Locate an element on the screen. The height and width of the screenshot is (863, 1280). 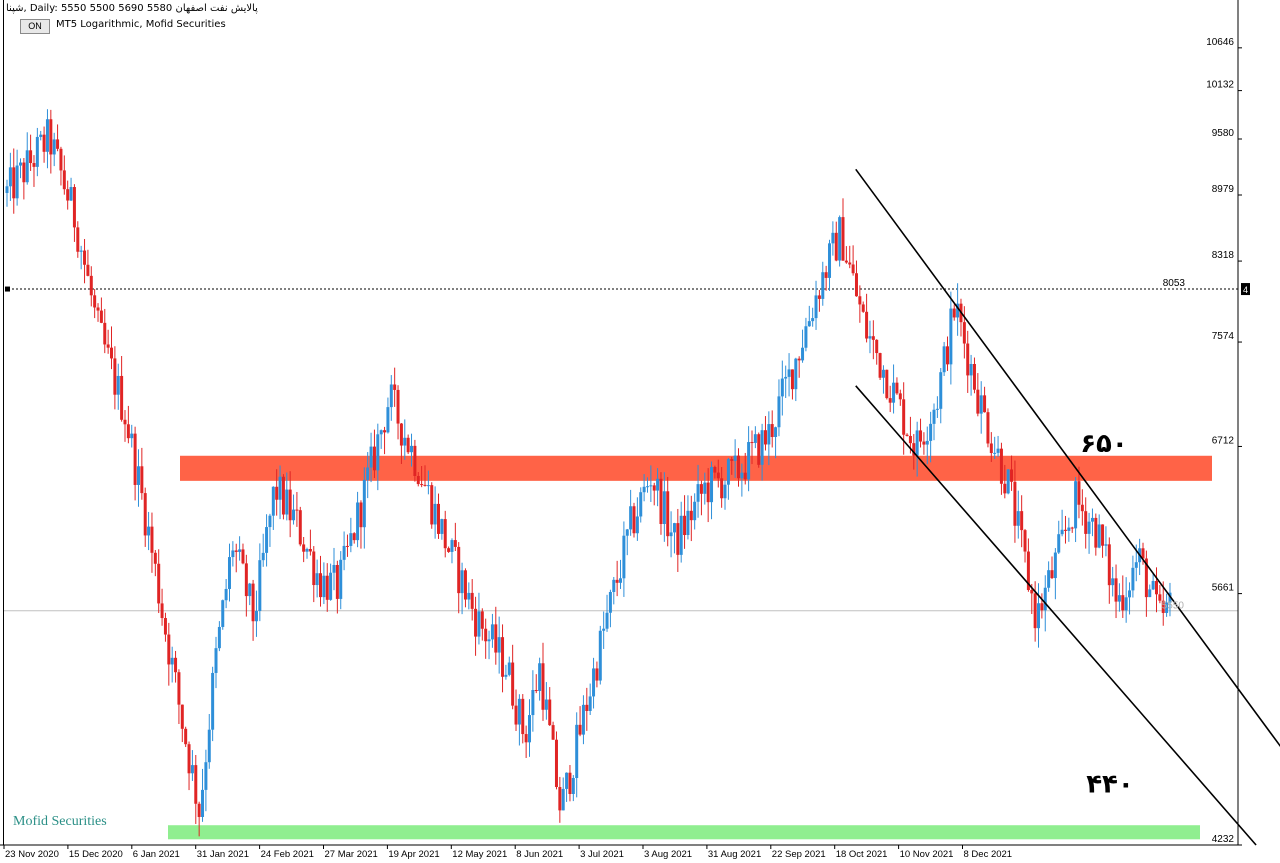
x-tick-label: 12 May 2021 is located at coordinates (479, 854).